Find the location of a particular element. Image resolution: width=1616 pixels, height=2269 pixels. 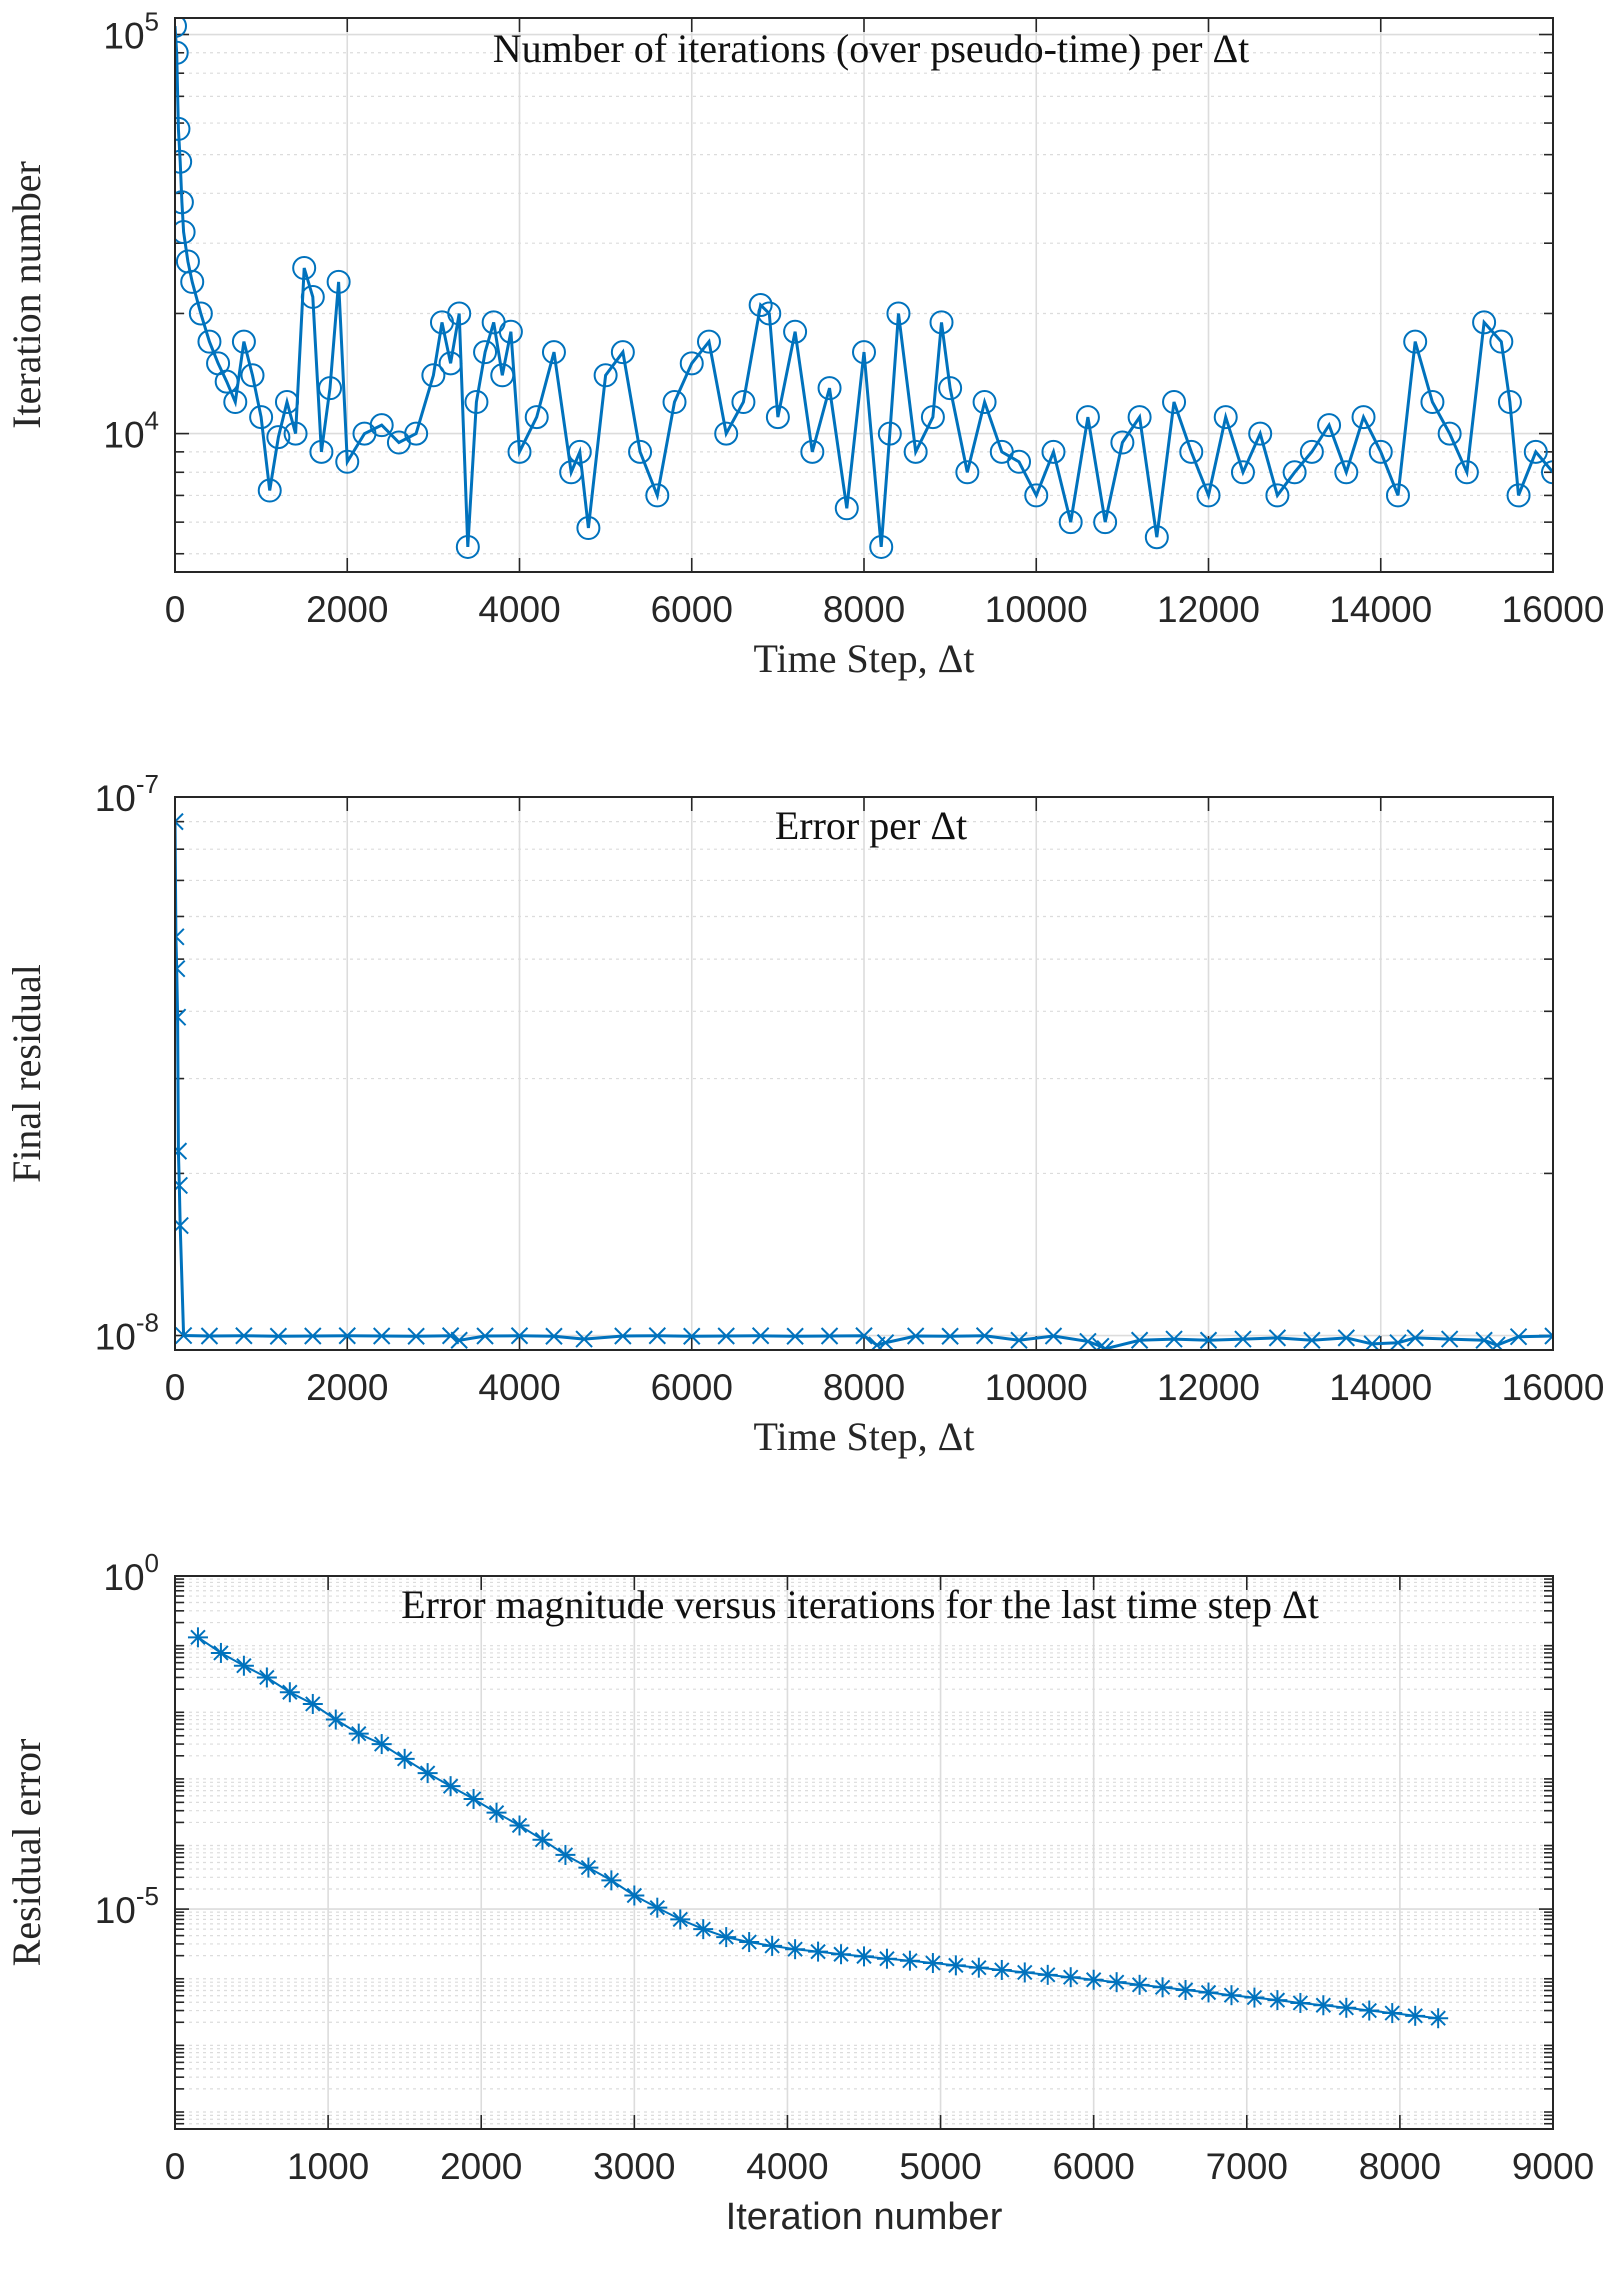

x-tick-label: 0 is located at coordinates (175, 609).